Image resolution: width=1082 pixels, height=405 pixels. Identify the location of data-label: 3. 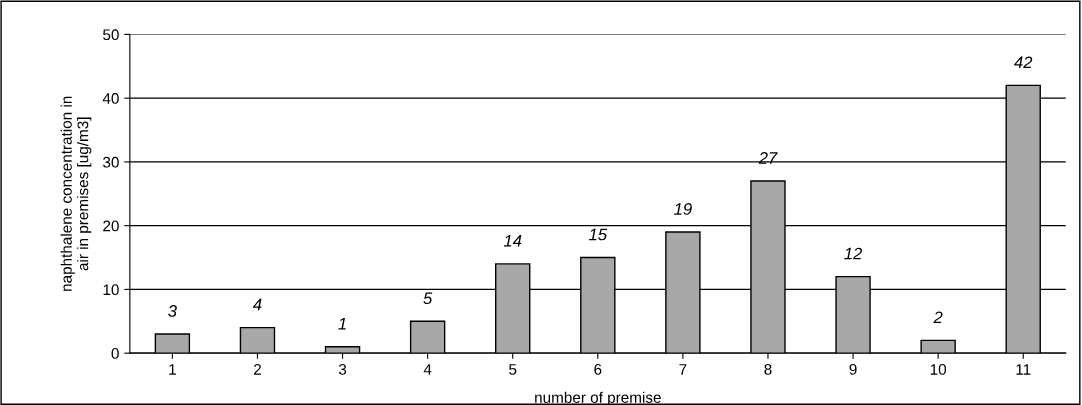
(172, 311).